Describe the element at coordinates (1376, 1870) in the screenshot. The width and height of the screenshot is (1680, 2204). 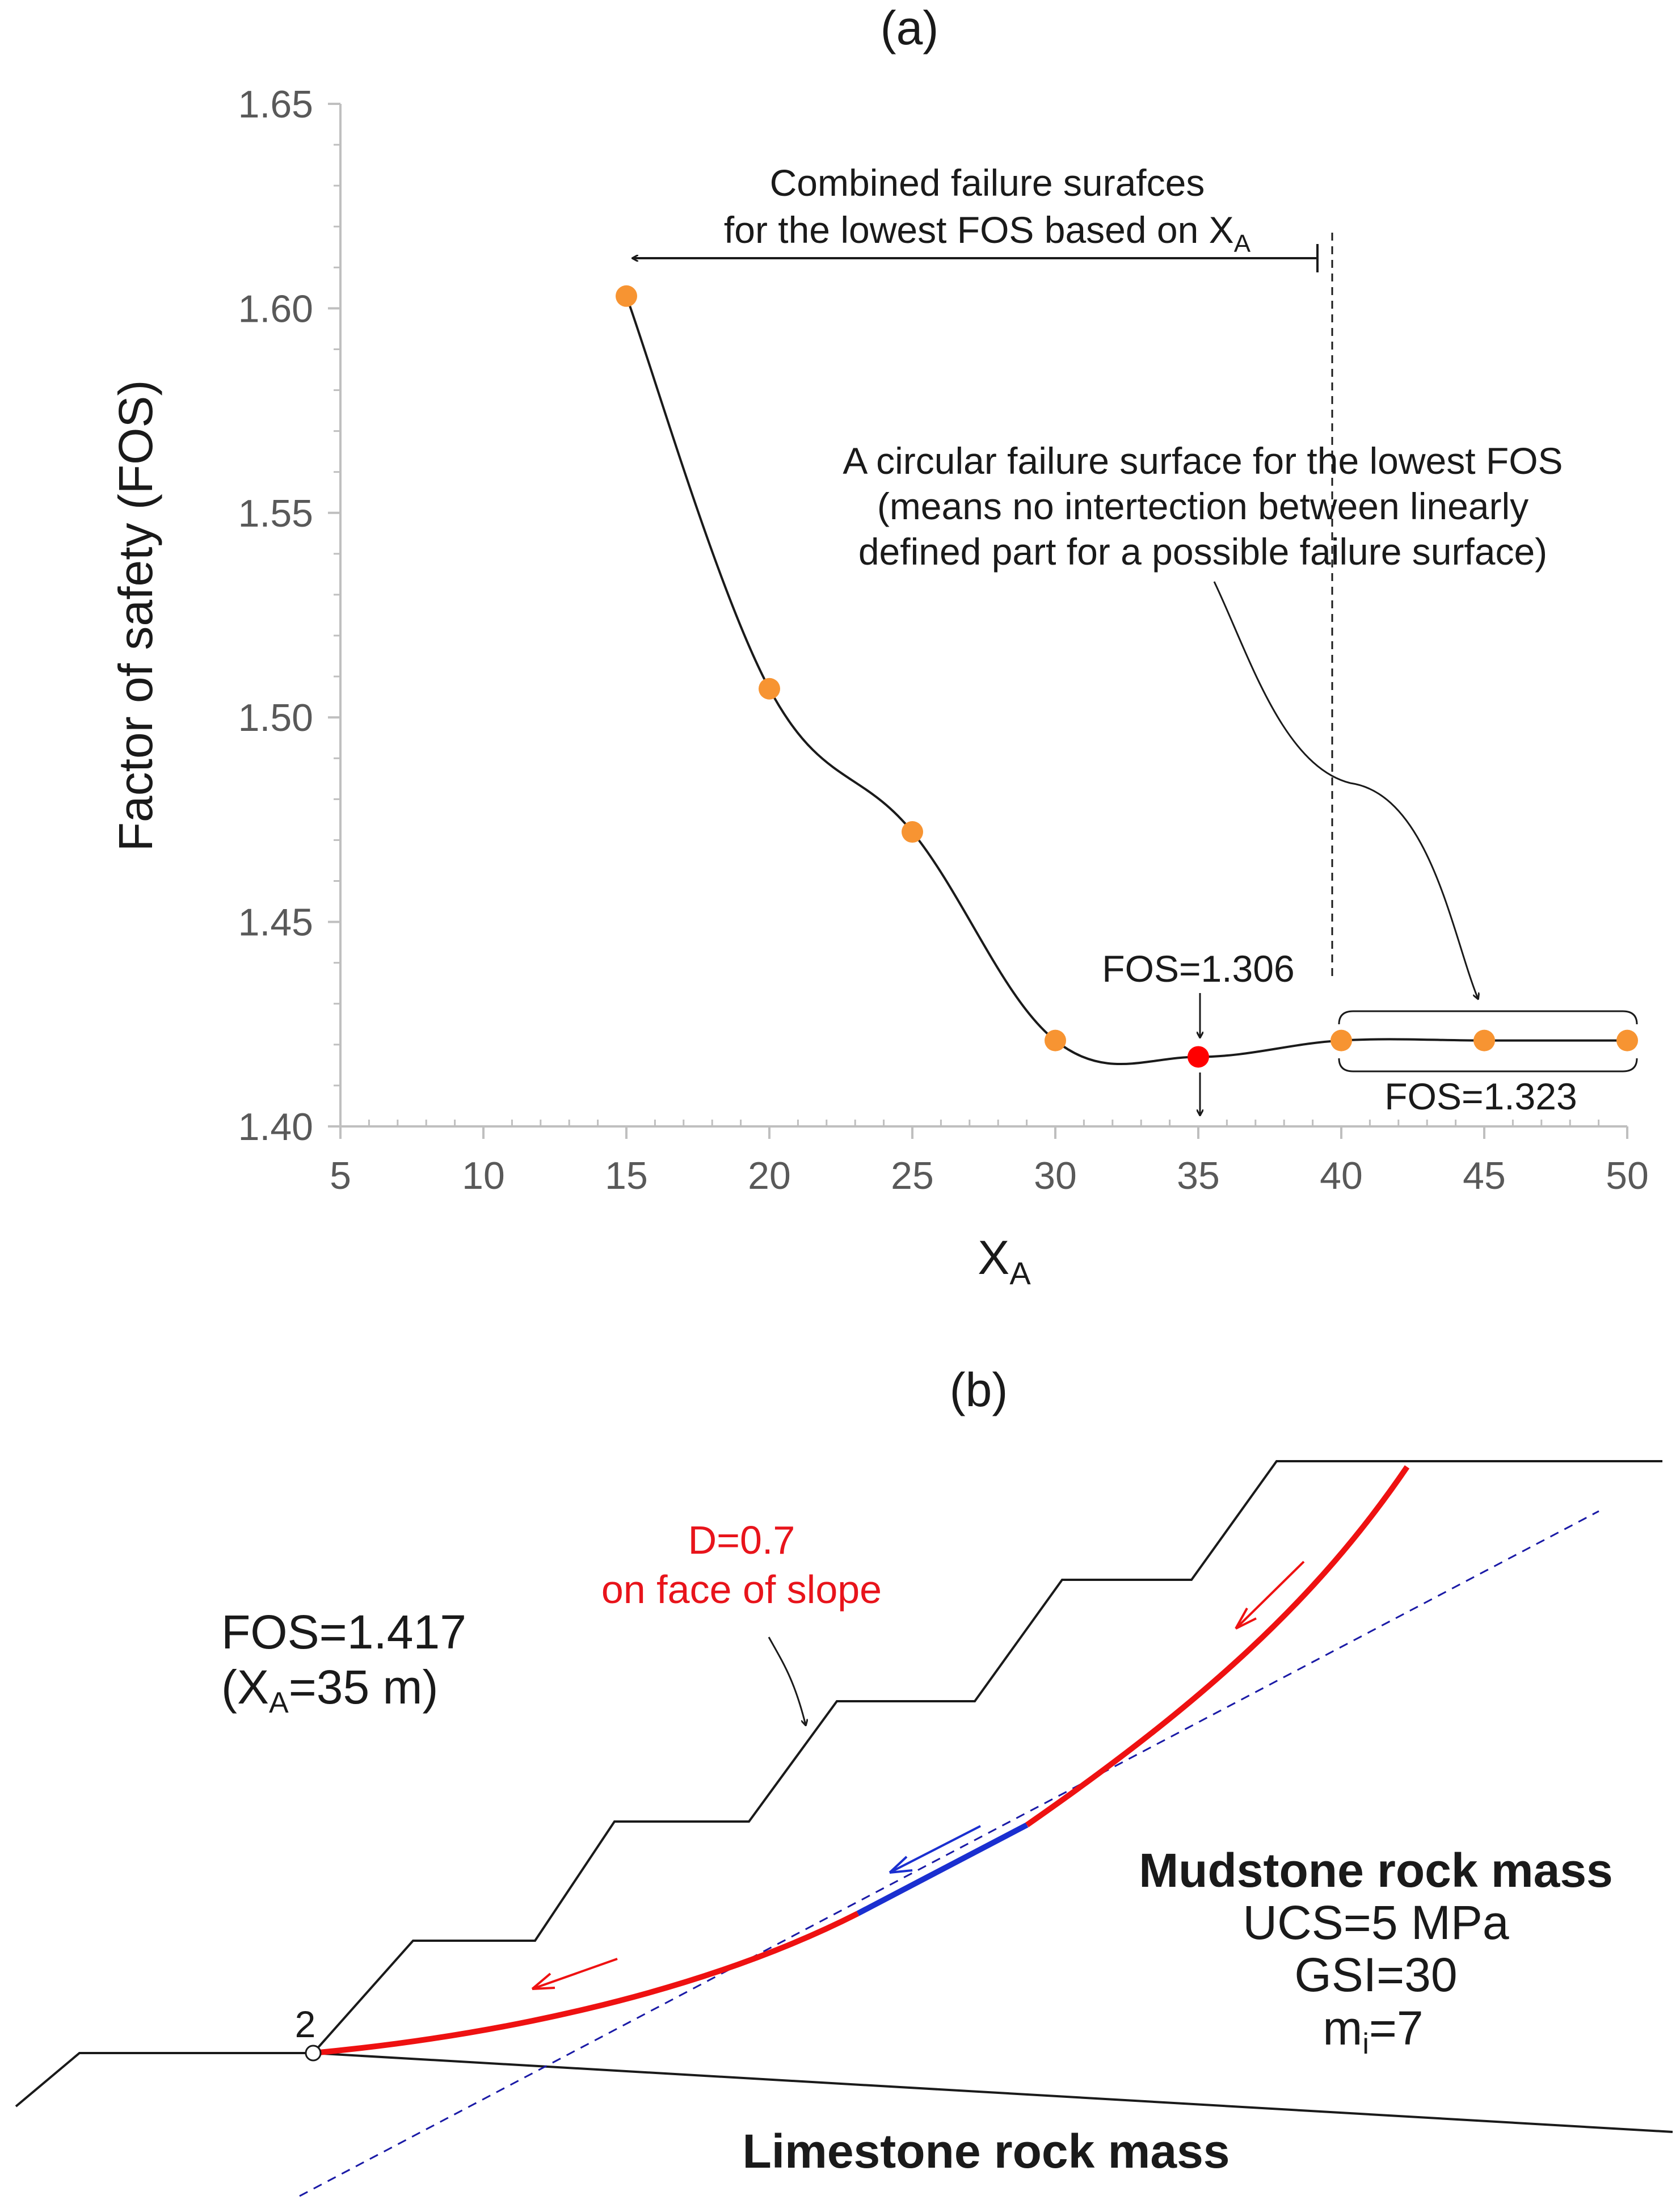
I see `mudstone-title: Mudstone rock mass` at that location.